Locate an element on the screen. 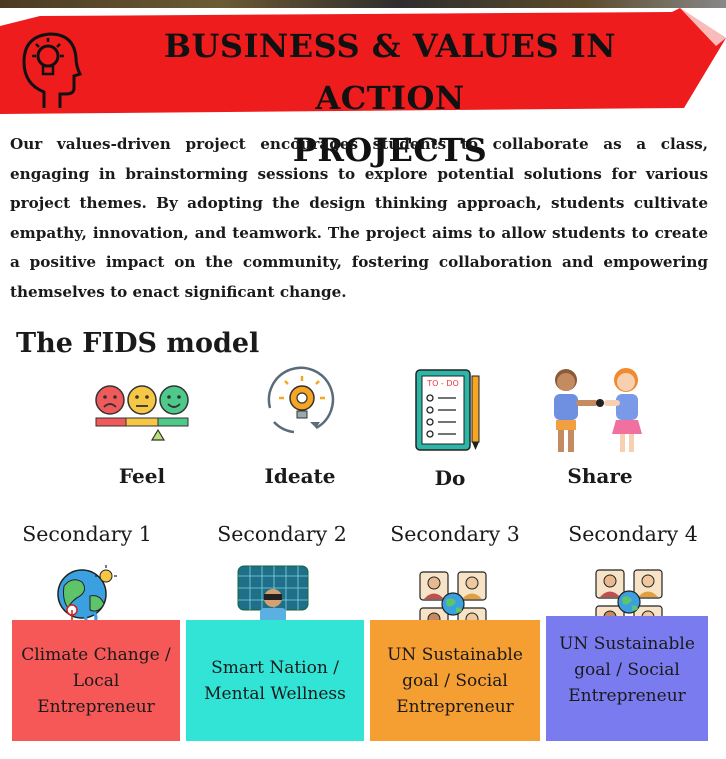  secondary-1-topic: Climate Change / Local Entrepreneur is located at coordinates (96, 680).